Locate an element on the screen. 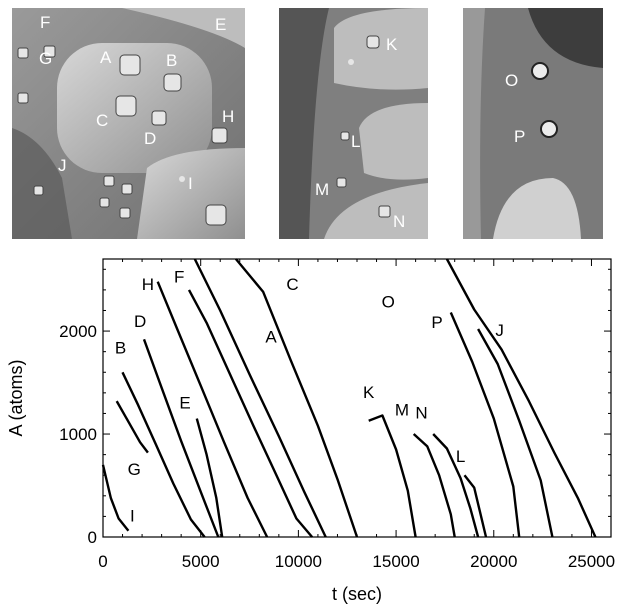 The image size is (623, 605). marker-H: H is located at coordinates (228, 116).